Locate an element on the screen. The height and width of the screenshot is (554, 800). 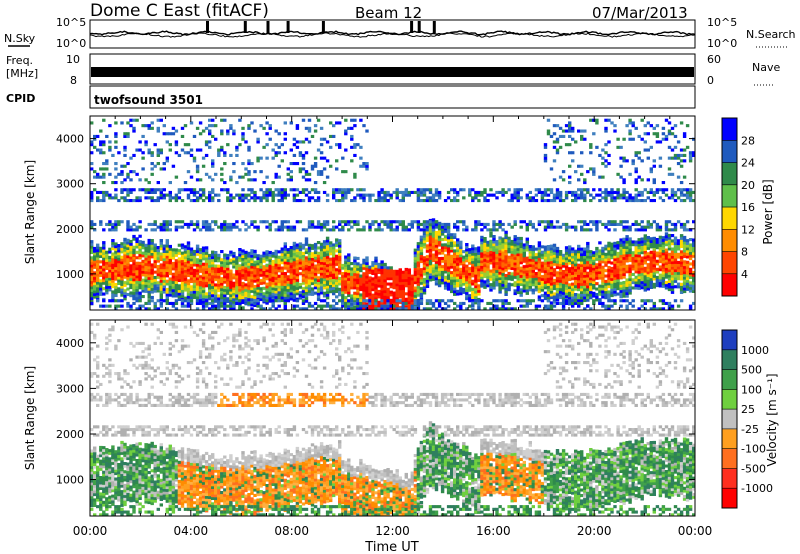
freq-series-band is located at coordinates (392, 72).